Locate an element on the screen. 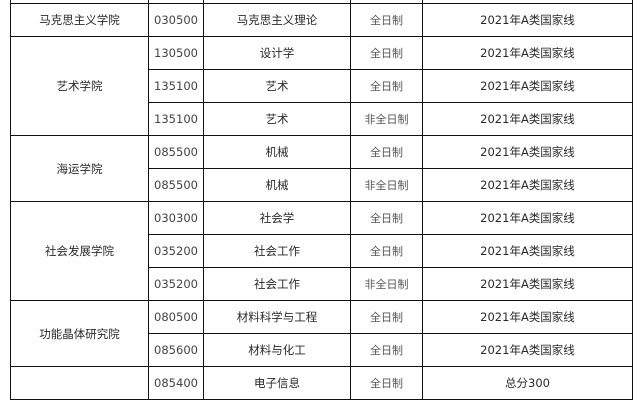 The image size is (640, 400). table-row: 马克思主义学院 030500 马克思主义理论 全日制 2021年A类国家线 is located at coordinates (321, 20).